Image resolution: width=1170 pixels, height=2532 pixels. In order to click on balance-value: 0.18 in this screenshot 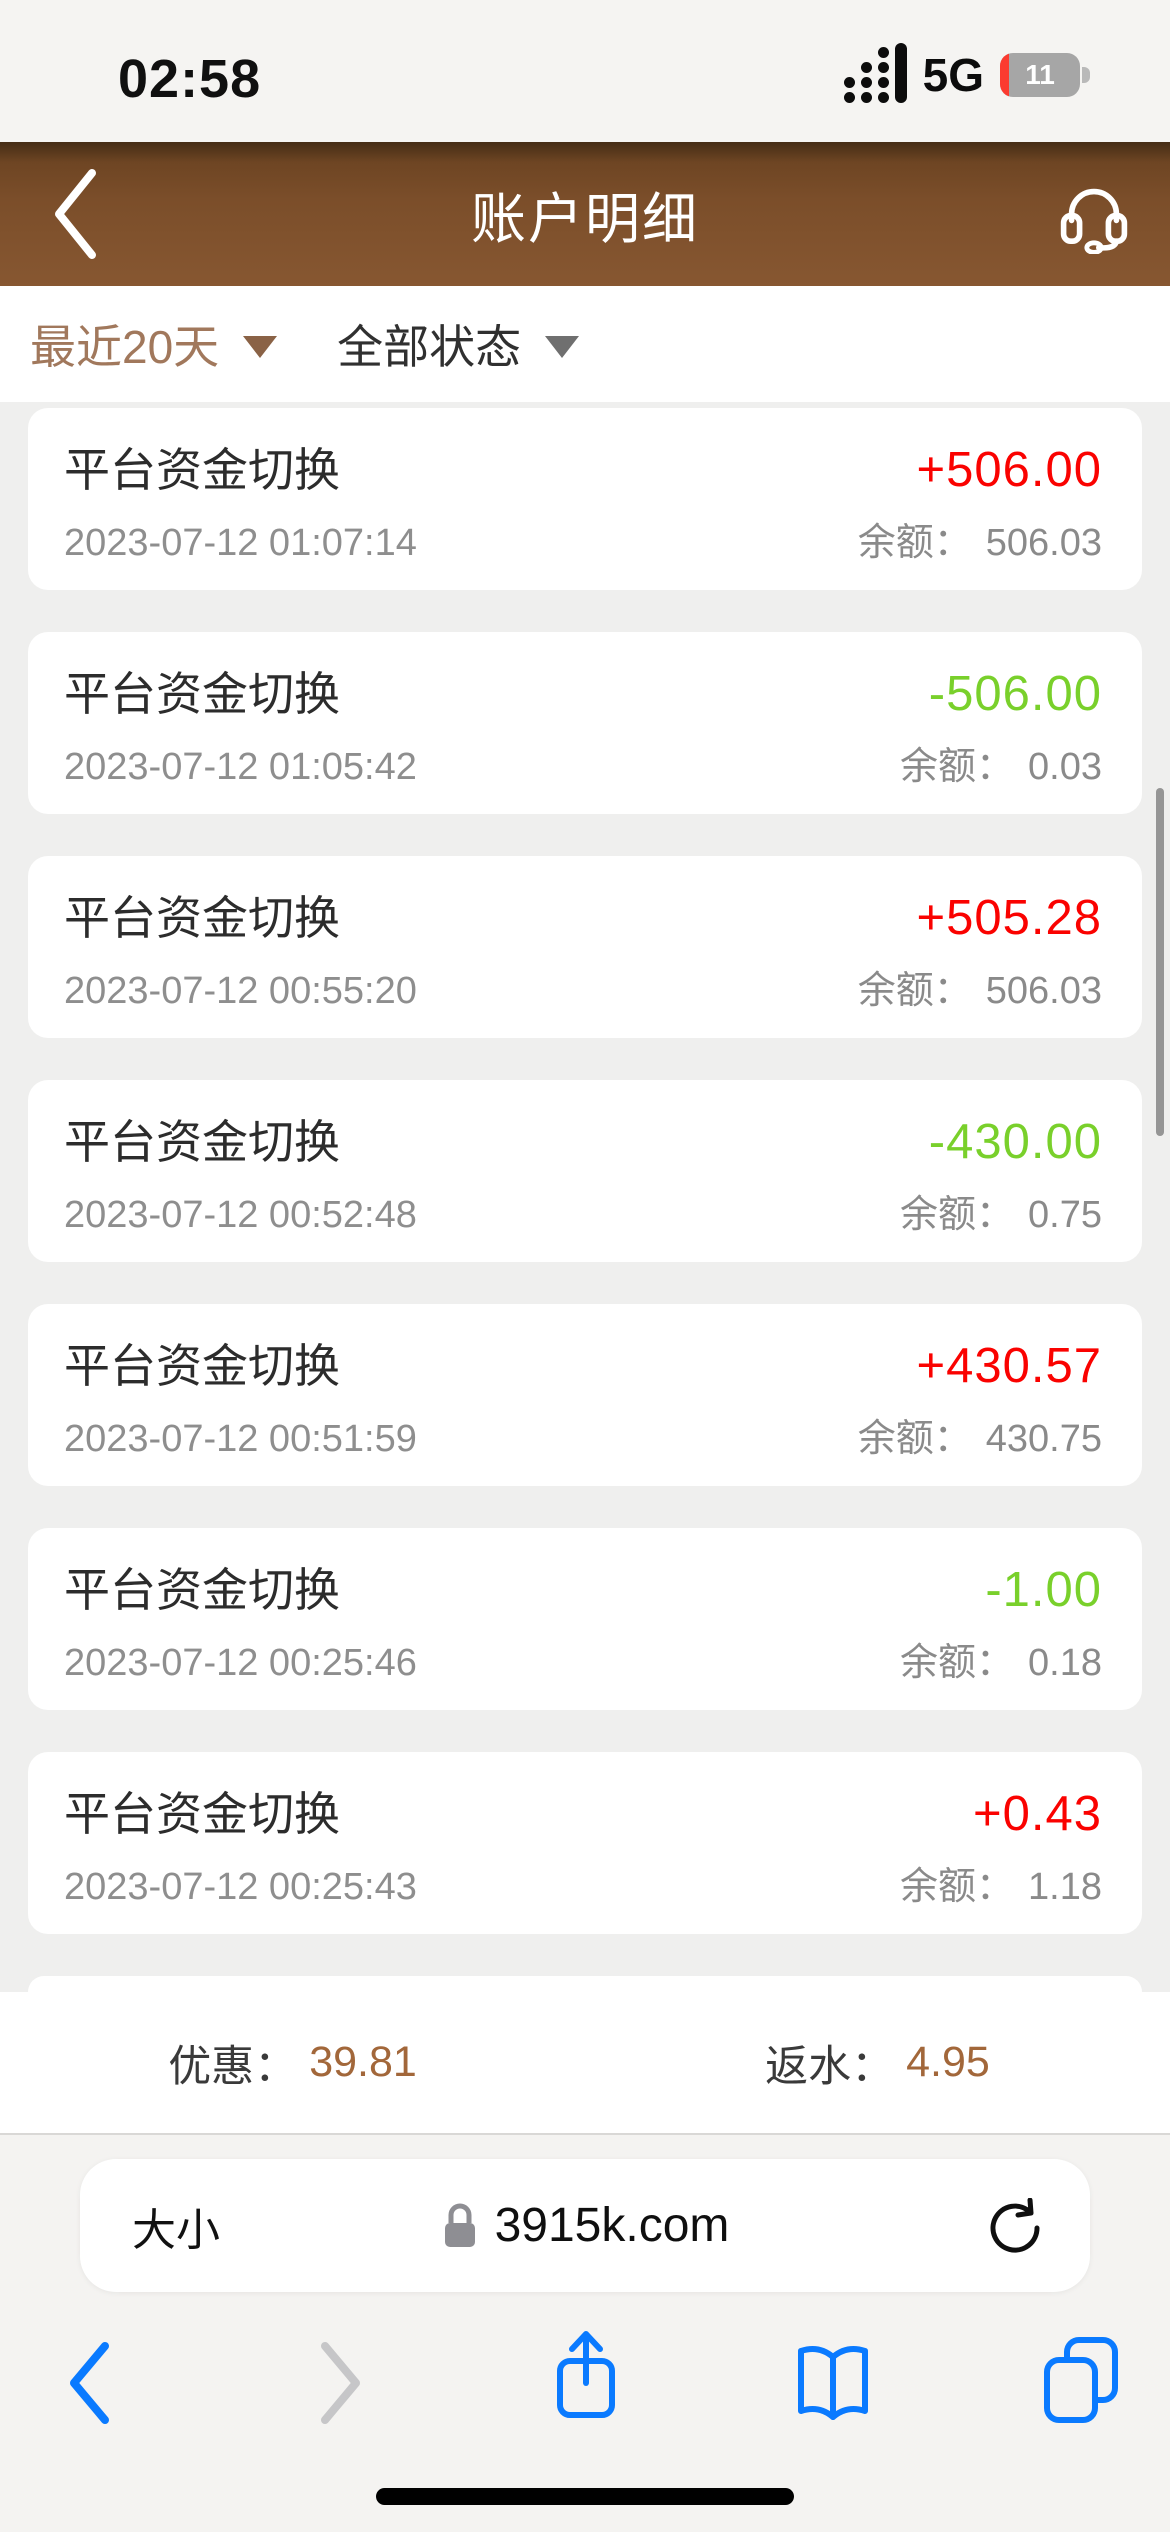, I will do `click(1065, 1663)`.